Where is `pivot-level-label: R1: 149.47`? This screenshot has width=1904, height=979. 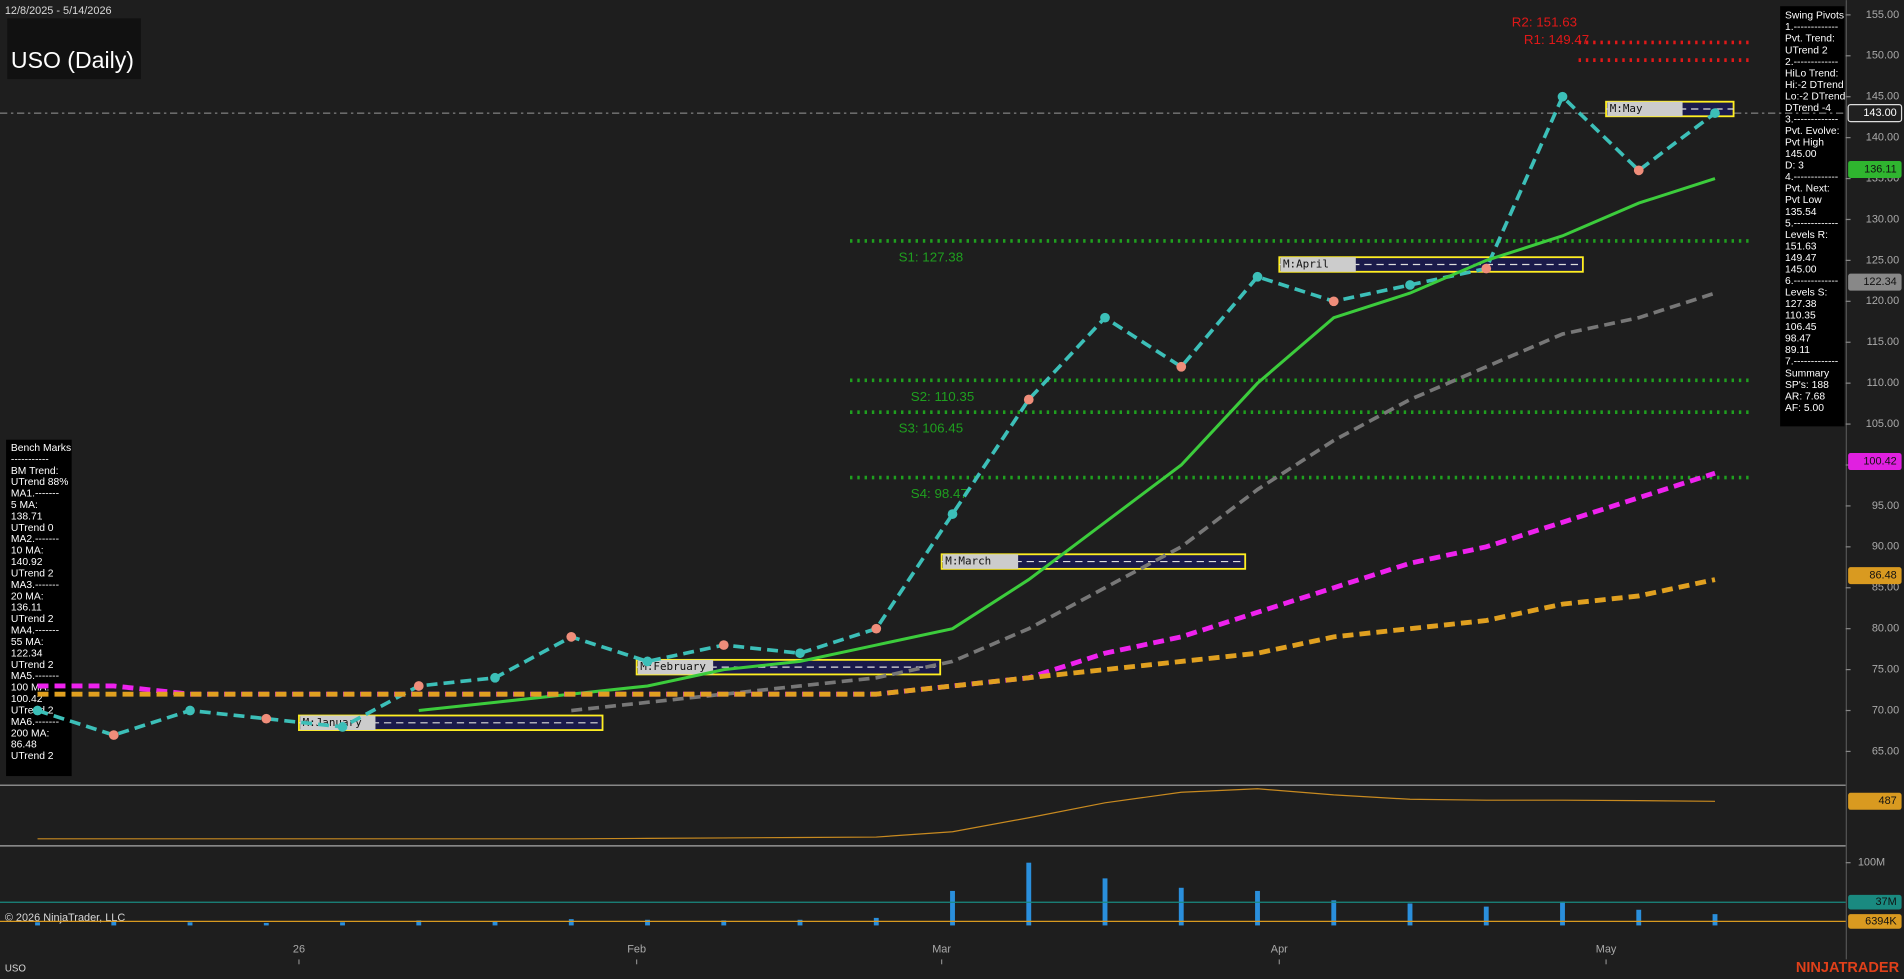
pivot-level-label: R1: 149.47 is located at coordinates (1556, 39).